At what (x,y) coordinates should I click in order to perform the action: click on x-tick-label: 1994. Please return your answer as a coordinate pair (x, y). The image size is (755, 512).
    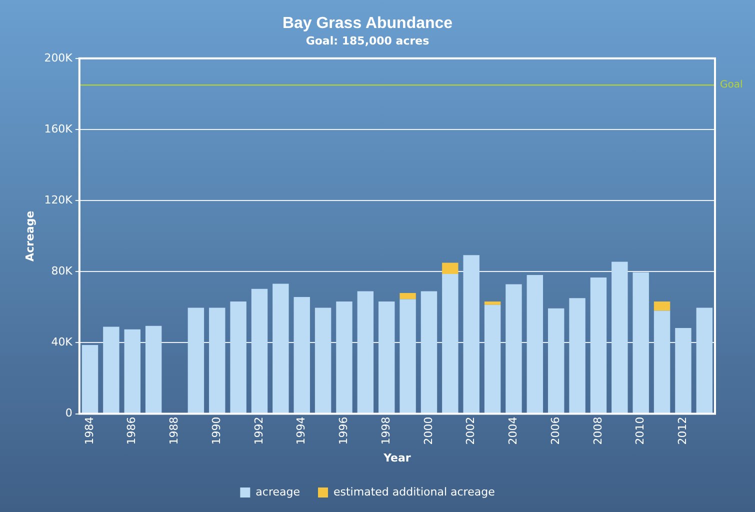
    Looking at the image, I should click on (301, 430).